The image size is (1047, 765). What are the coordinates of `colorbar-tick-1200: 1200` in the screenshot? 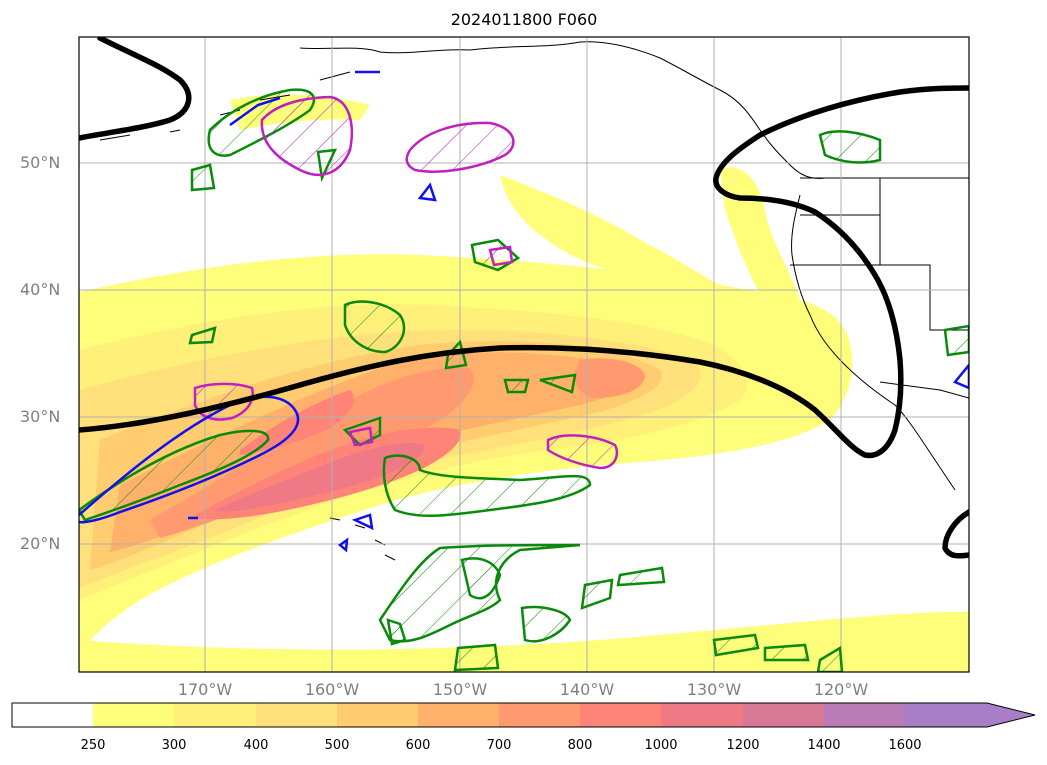 It's located at (743, 745).